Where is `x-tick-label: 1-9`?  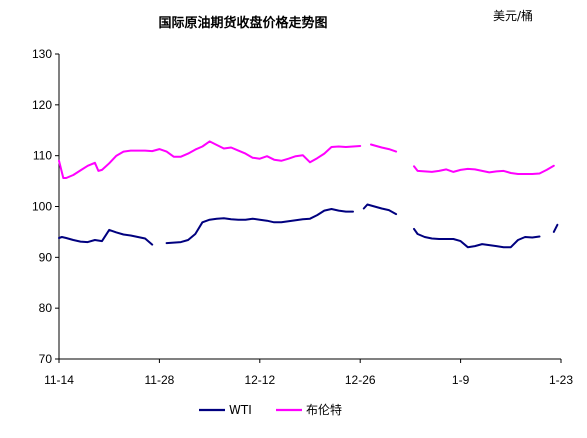 x-tick-label: 1-9 is located at coordinates (461, 380).